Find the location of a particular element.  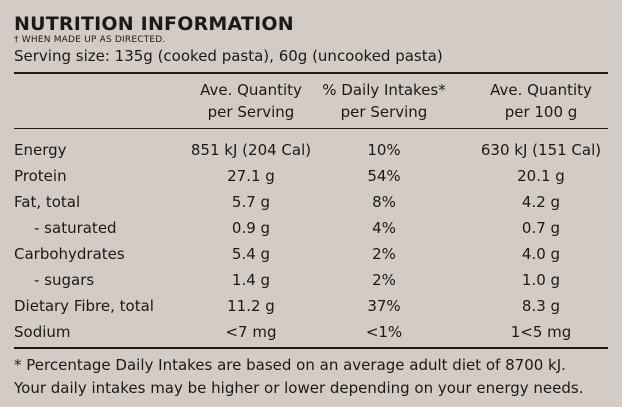

qty-per-serving: 11.2 g is located at coordinates (251, 306).